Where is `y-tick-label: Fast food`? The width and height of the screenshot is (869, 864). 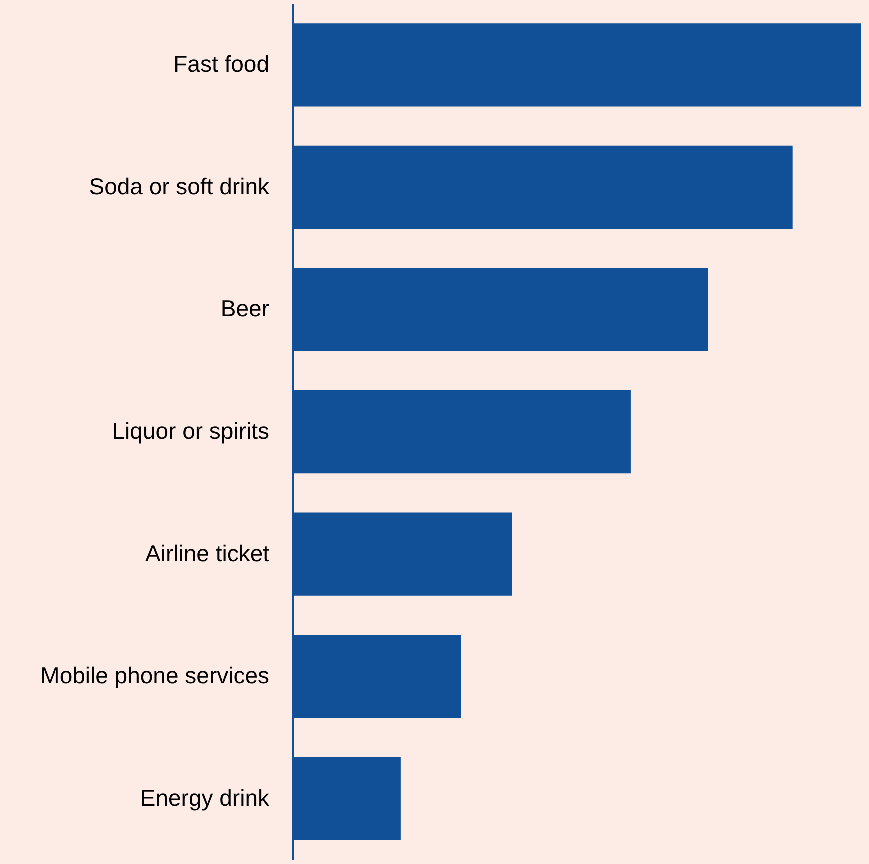
y-tick-label: Fast food is located at coordinates (222, 64).